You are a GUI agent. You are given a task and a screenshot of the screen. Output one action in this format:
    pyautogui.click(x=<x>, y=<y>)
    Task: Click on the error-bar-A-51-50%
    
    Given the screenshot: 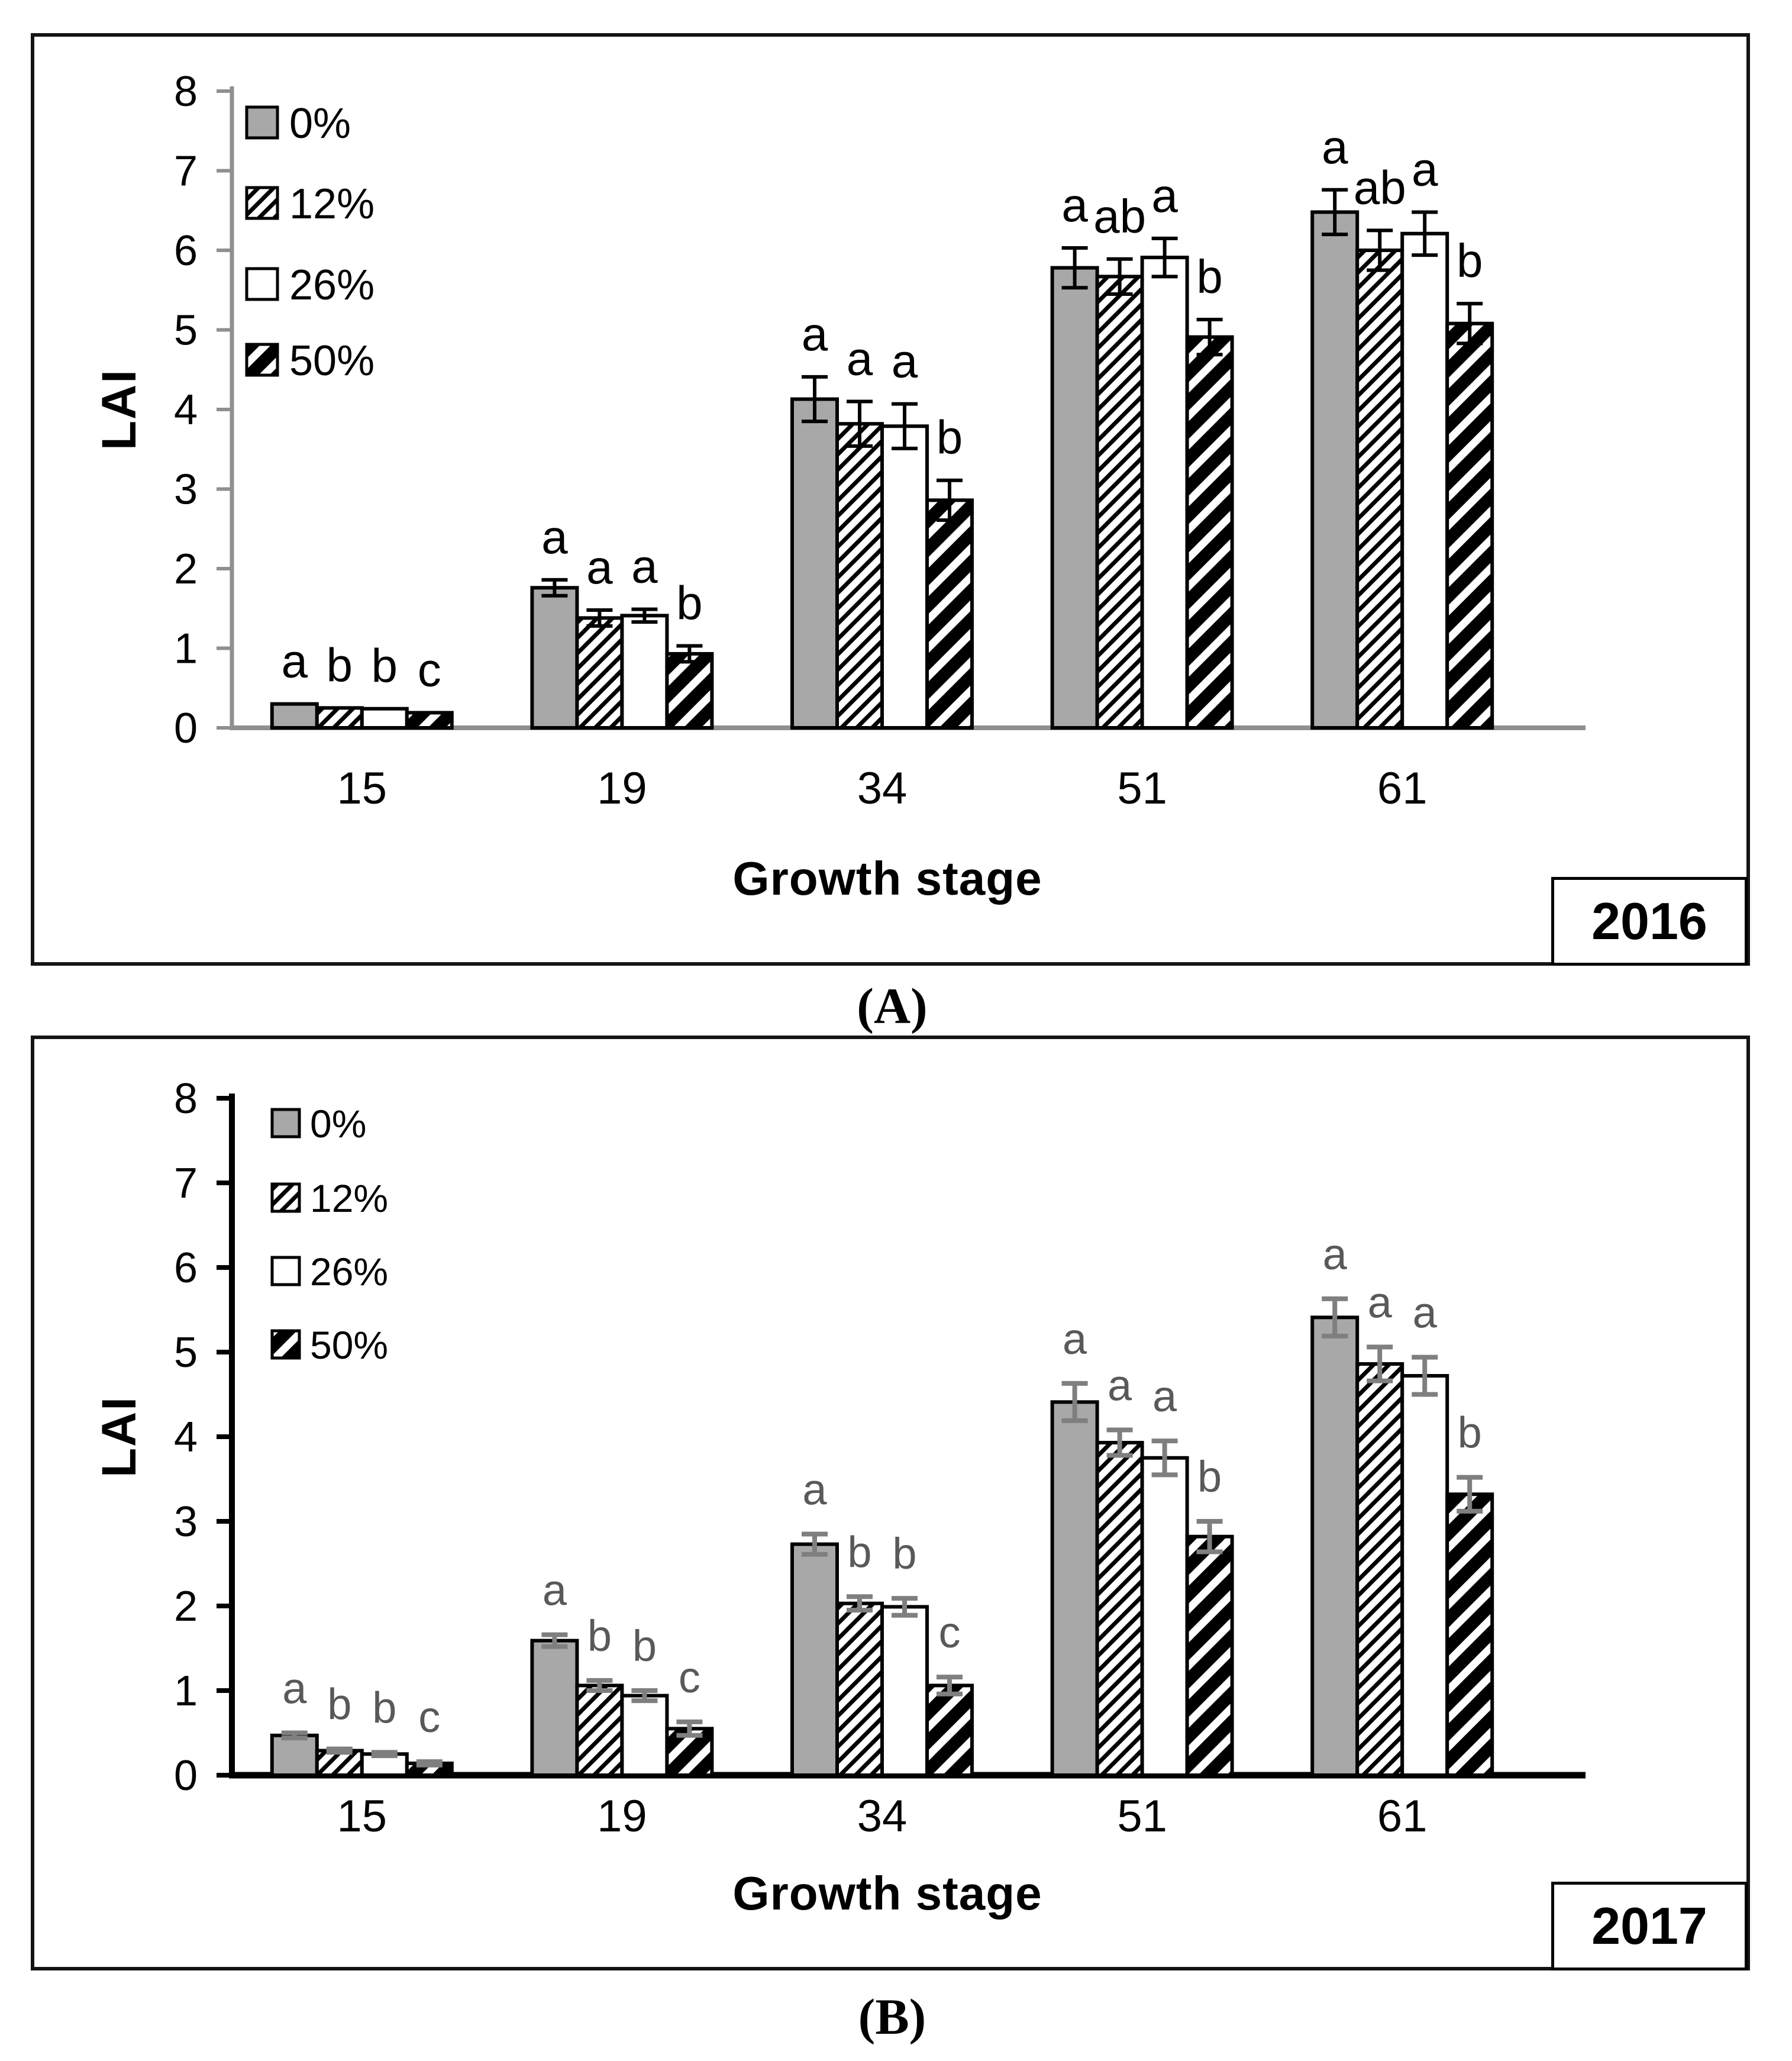 What is the action you would take?
    pyautogui.click(x=1209, y=338)
    